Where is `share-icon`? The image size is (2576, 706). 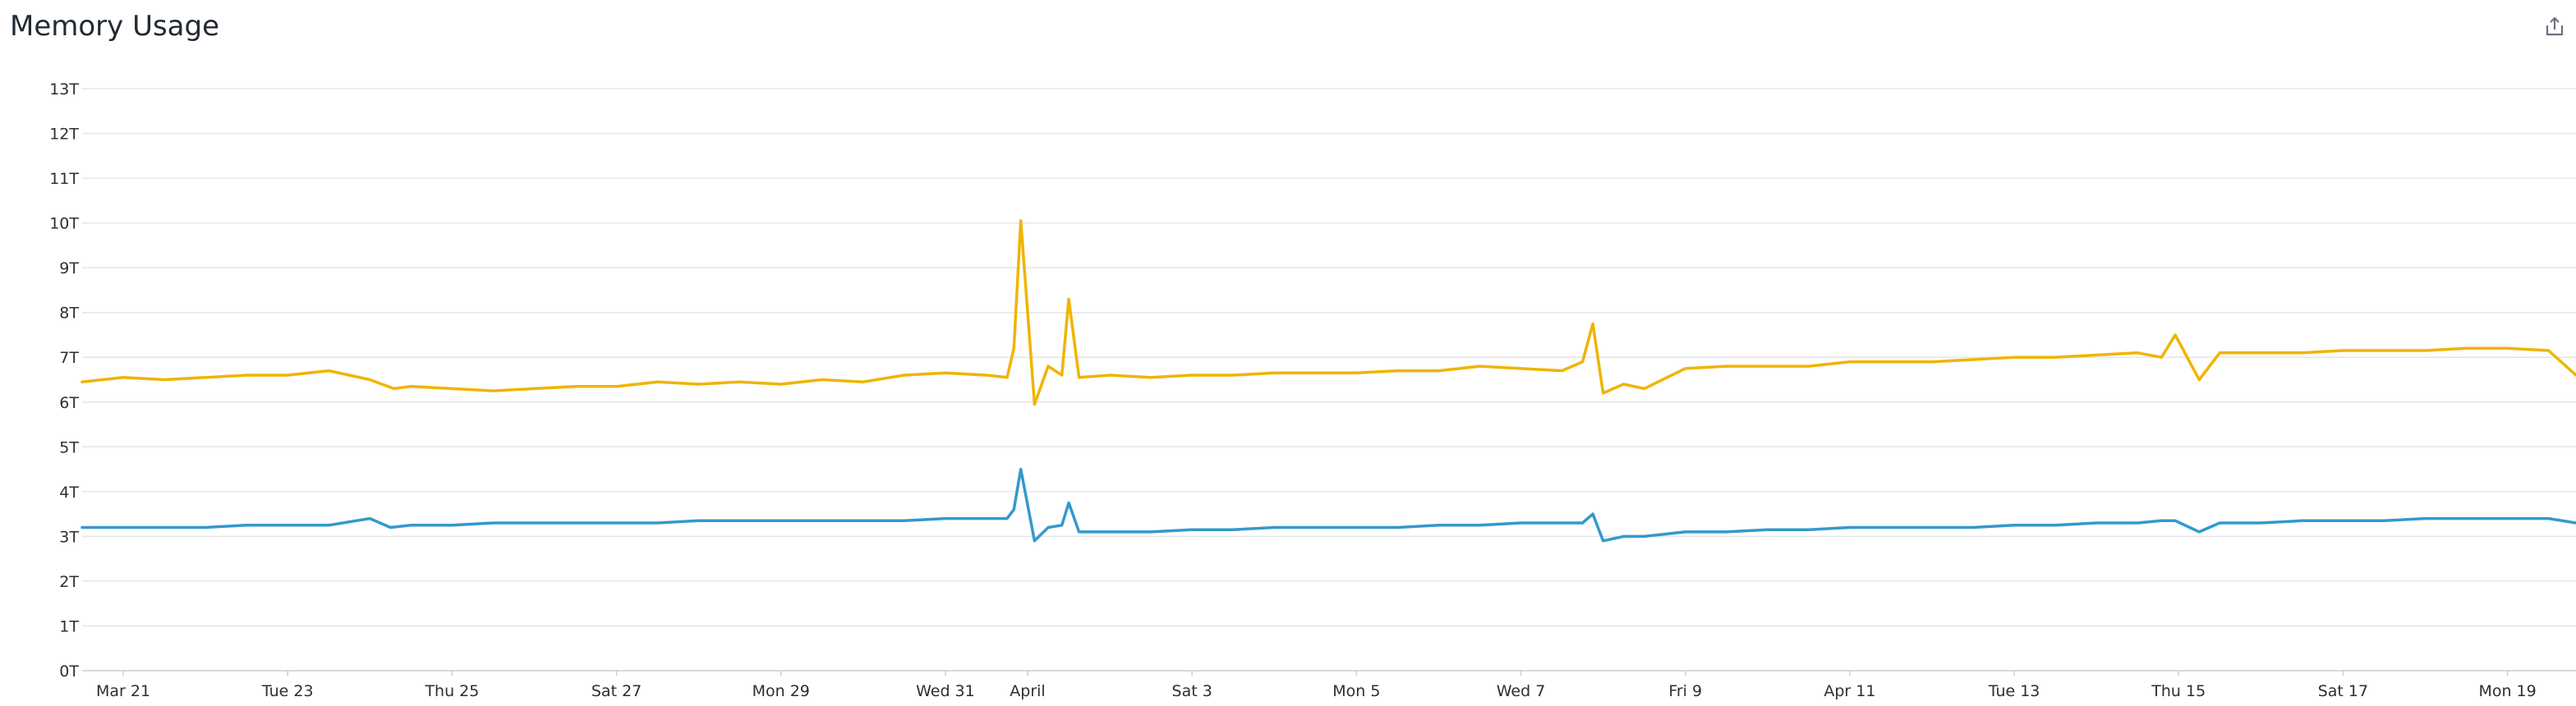
share-icon is located at coordinates (2554, 27).